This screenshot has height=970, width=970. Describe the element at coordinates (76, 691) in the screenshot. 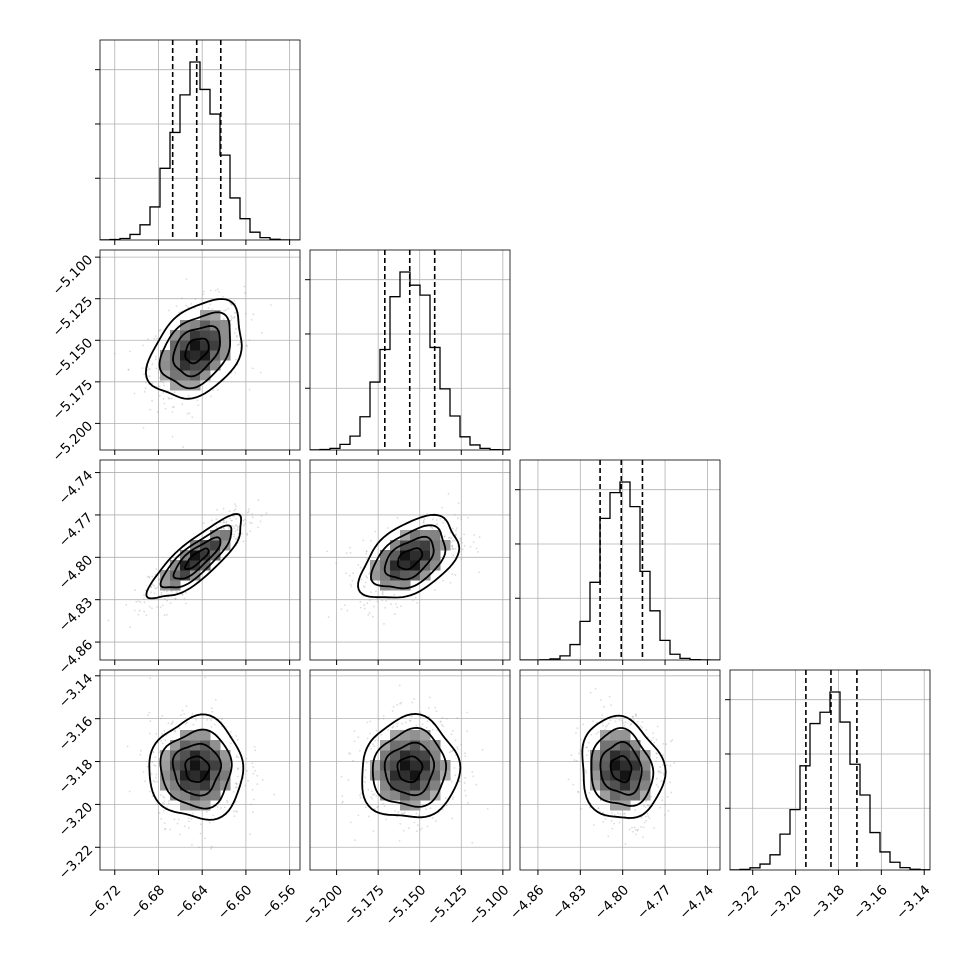

I see `y-tick-label: −3.14` at that location.